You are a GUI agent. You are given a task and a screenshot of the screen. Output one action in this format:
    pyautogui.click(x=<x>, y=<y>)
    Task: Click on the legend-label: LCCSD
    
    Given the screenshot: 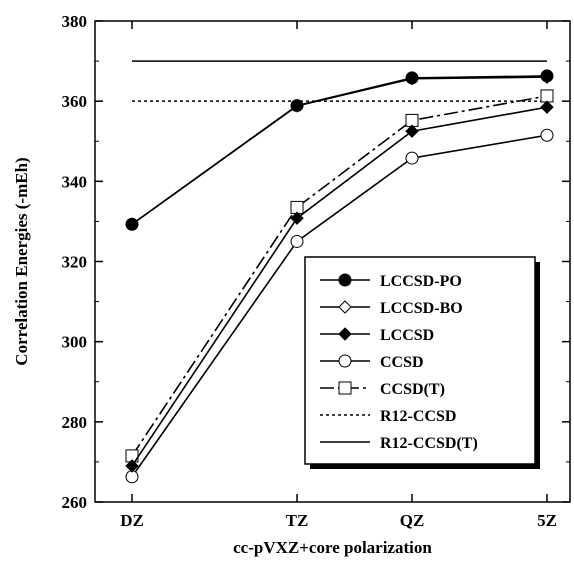 What is the action you would take?
    pyautogui.click(x=407, y=335)
    